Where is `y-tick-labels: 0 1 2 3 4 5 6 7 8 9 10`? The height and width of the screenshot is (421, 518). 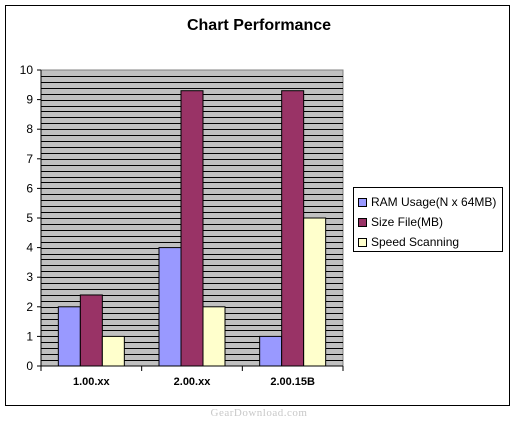 y-tick-labels: 0 1 2 3 4 5 6 7 8 9 10 is located at coordinates (27, 218).